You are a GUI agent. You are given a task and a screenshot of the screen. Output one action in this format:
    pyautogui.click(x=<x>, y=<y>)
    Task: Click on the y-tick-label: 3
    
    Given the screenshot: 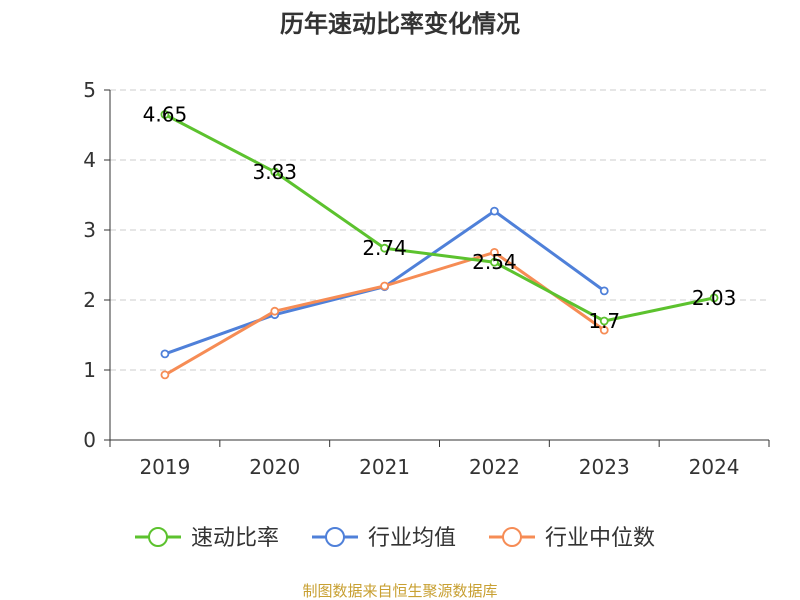 What is the action you would take?
    pyautogui.click(x=89, y=230)
    